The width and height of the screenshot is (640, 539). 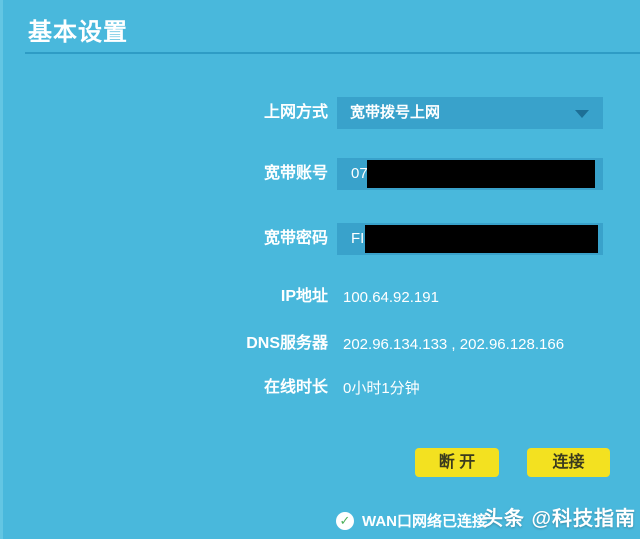 I want to click on wan-status-text: WAN口网络已连接, so click(x=424, y=521).